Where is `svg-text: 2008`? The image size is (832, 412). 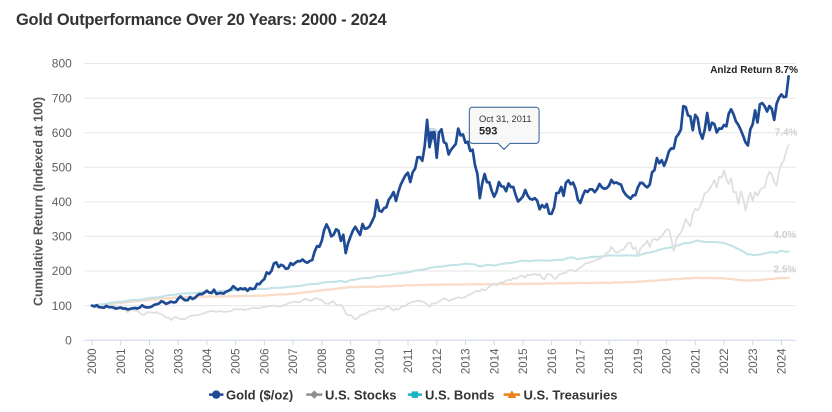
svg-text: 2008 is located at coordinates (323, 362).